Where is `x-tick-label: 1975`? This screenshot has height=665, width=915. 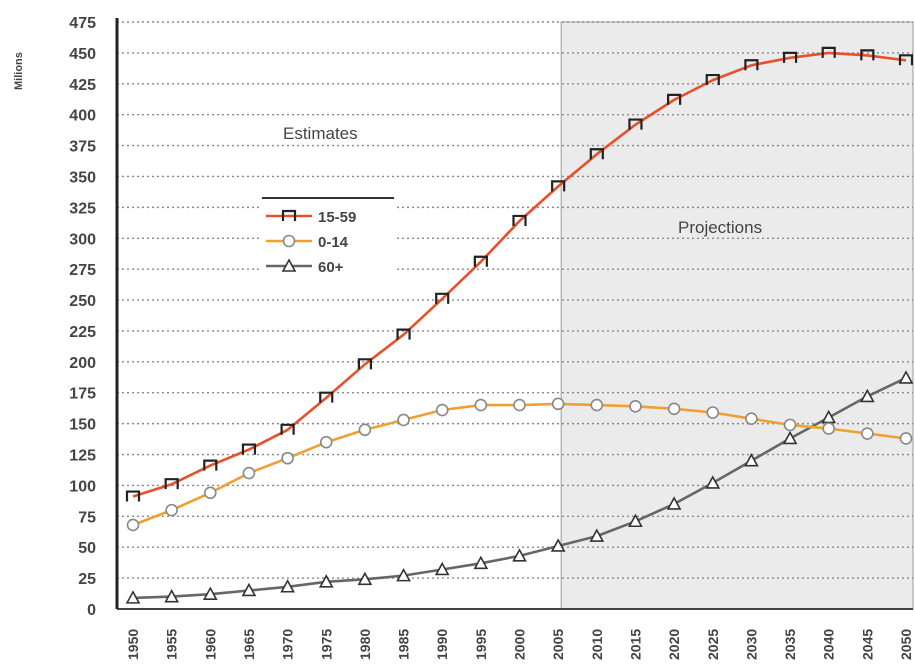
x-tick-label: 1975 is located at coordinates (326, 644).